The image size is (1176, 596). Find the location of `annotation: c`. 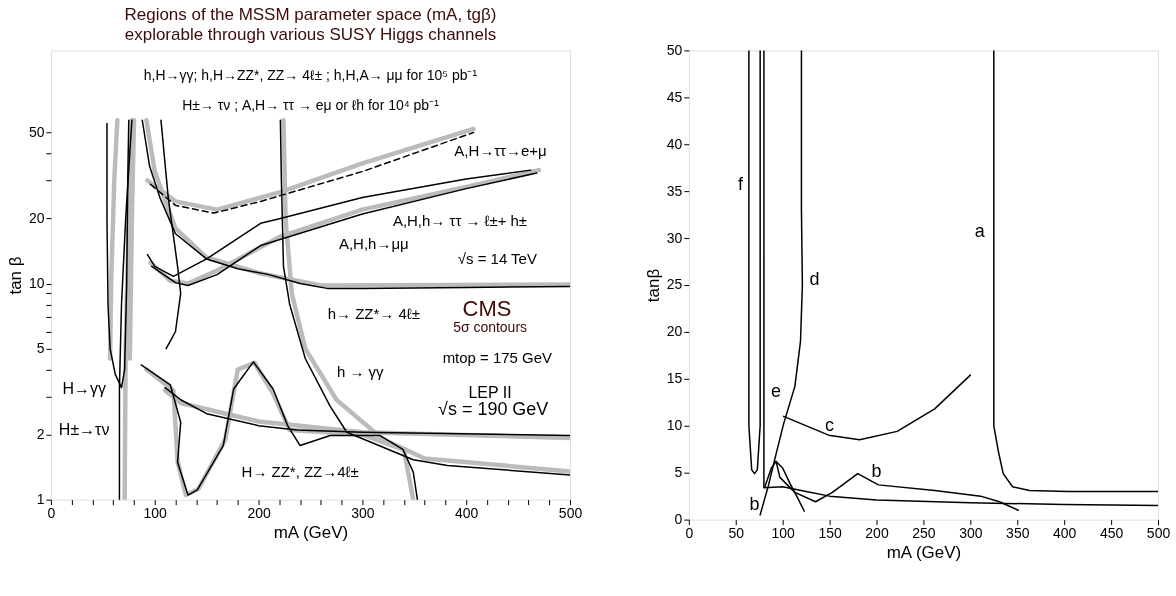

annotation: c is located at coordinates (830, 424).